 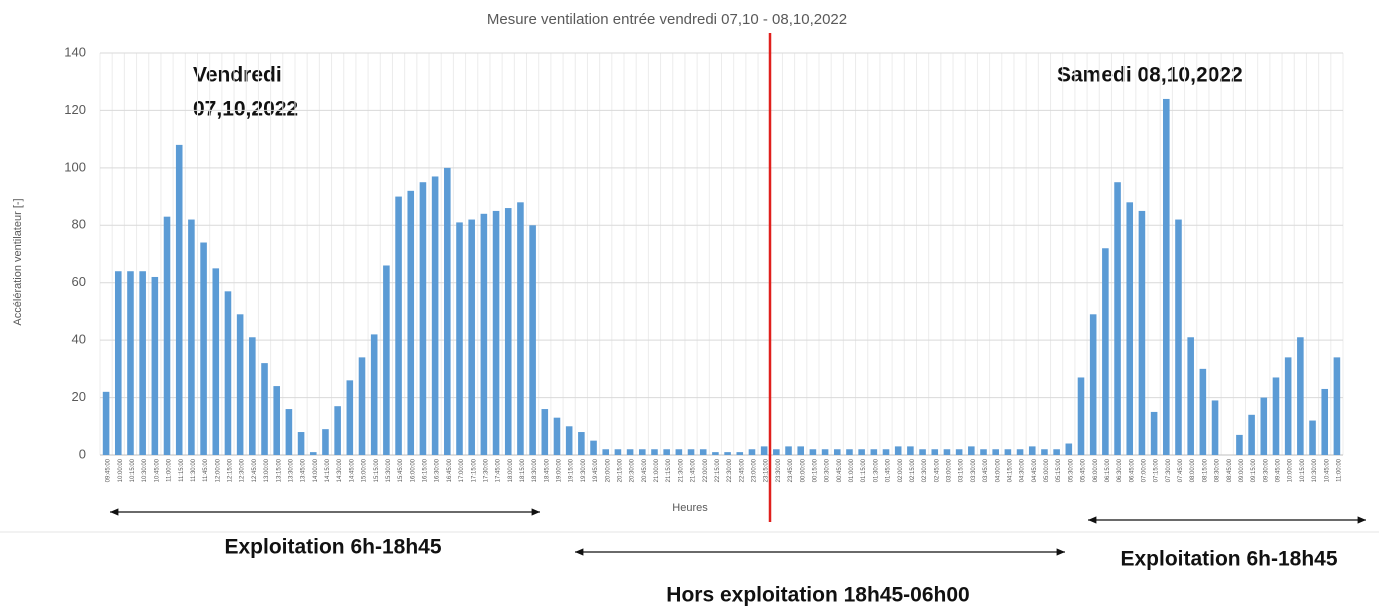 I want to click on x-tick-label: 07:45:00, so click(x=1181, y=470).